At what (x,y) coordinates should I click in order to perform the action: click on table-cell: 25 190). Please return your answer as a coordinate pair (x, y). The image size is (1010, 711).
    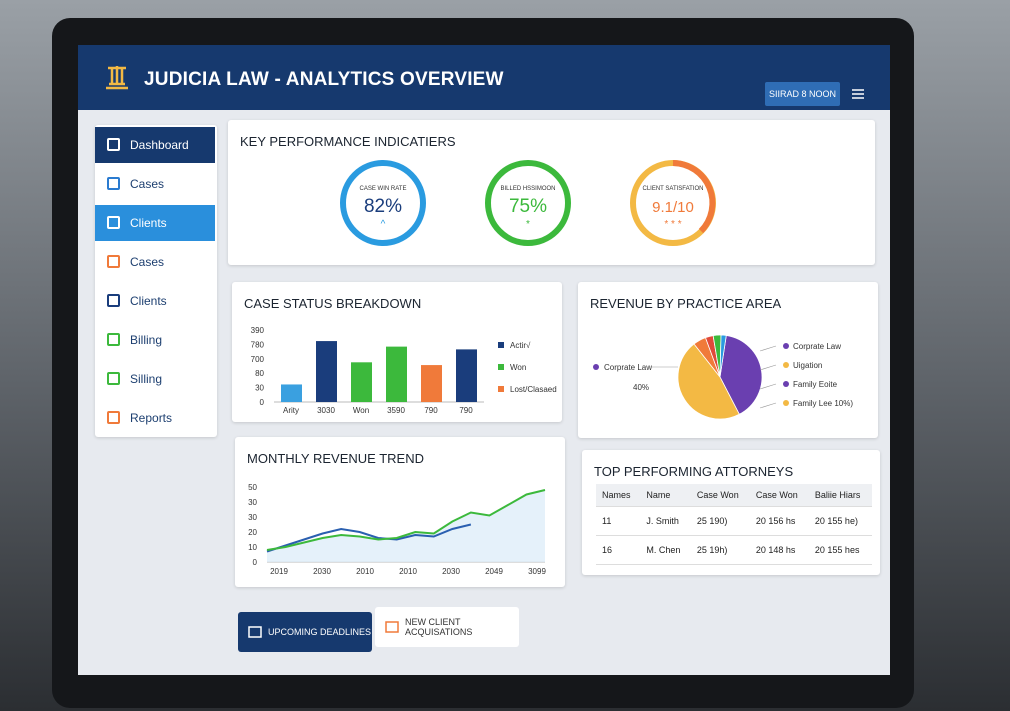
    Looking at the image, I should click on (720, 521).